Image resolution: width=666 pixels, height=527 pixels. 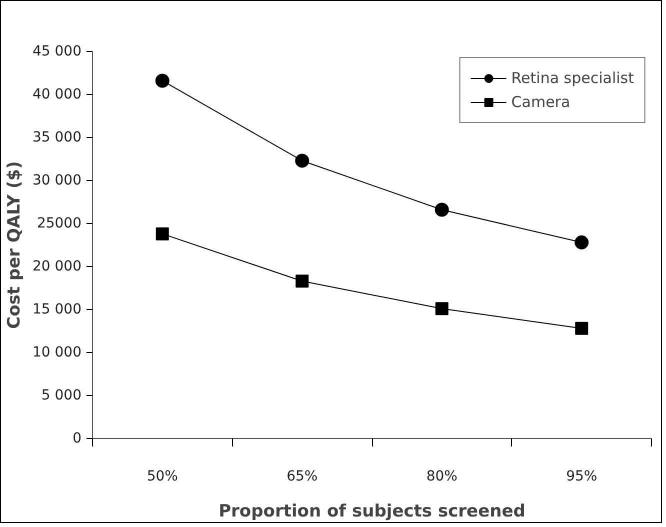 What do you see at coordinates (540, 102) in the screenshot?
I see `legend-label: Camera` at bounding box center [540, 102].